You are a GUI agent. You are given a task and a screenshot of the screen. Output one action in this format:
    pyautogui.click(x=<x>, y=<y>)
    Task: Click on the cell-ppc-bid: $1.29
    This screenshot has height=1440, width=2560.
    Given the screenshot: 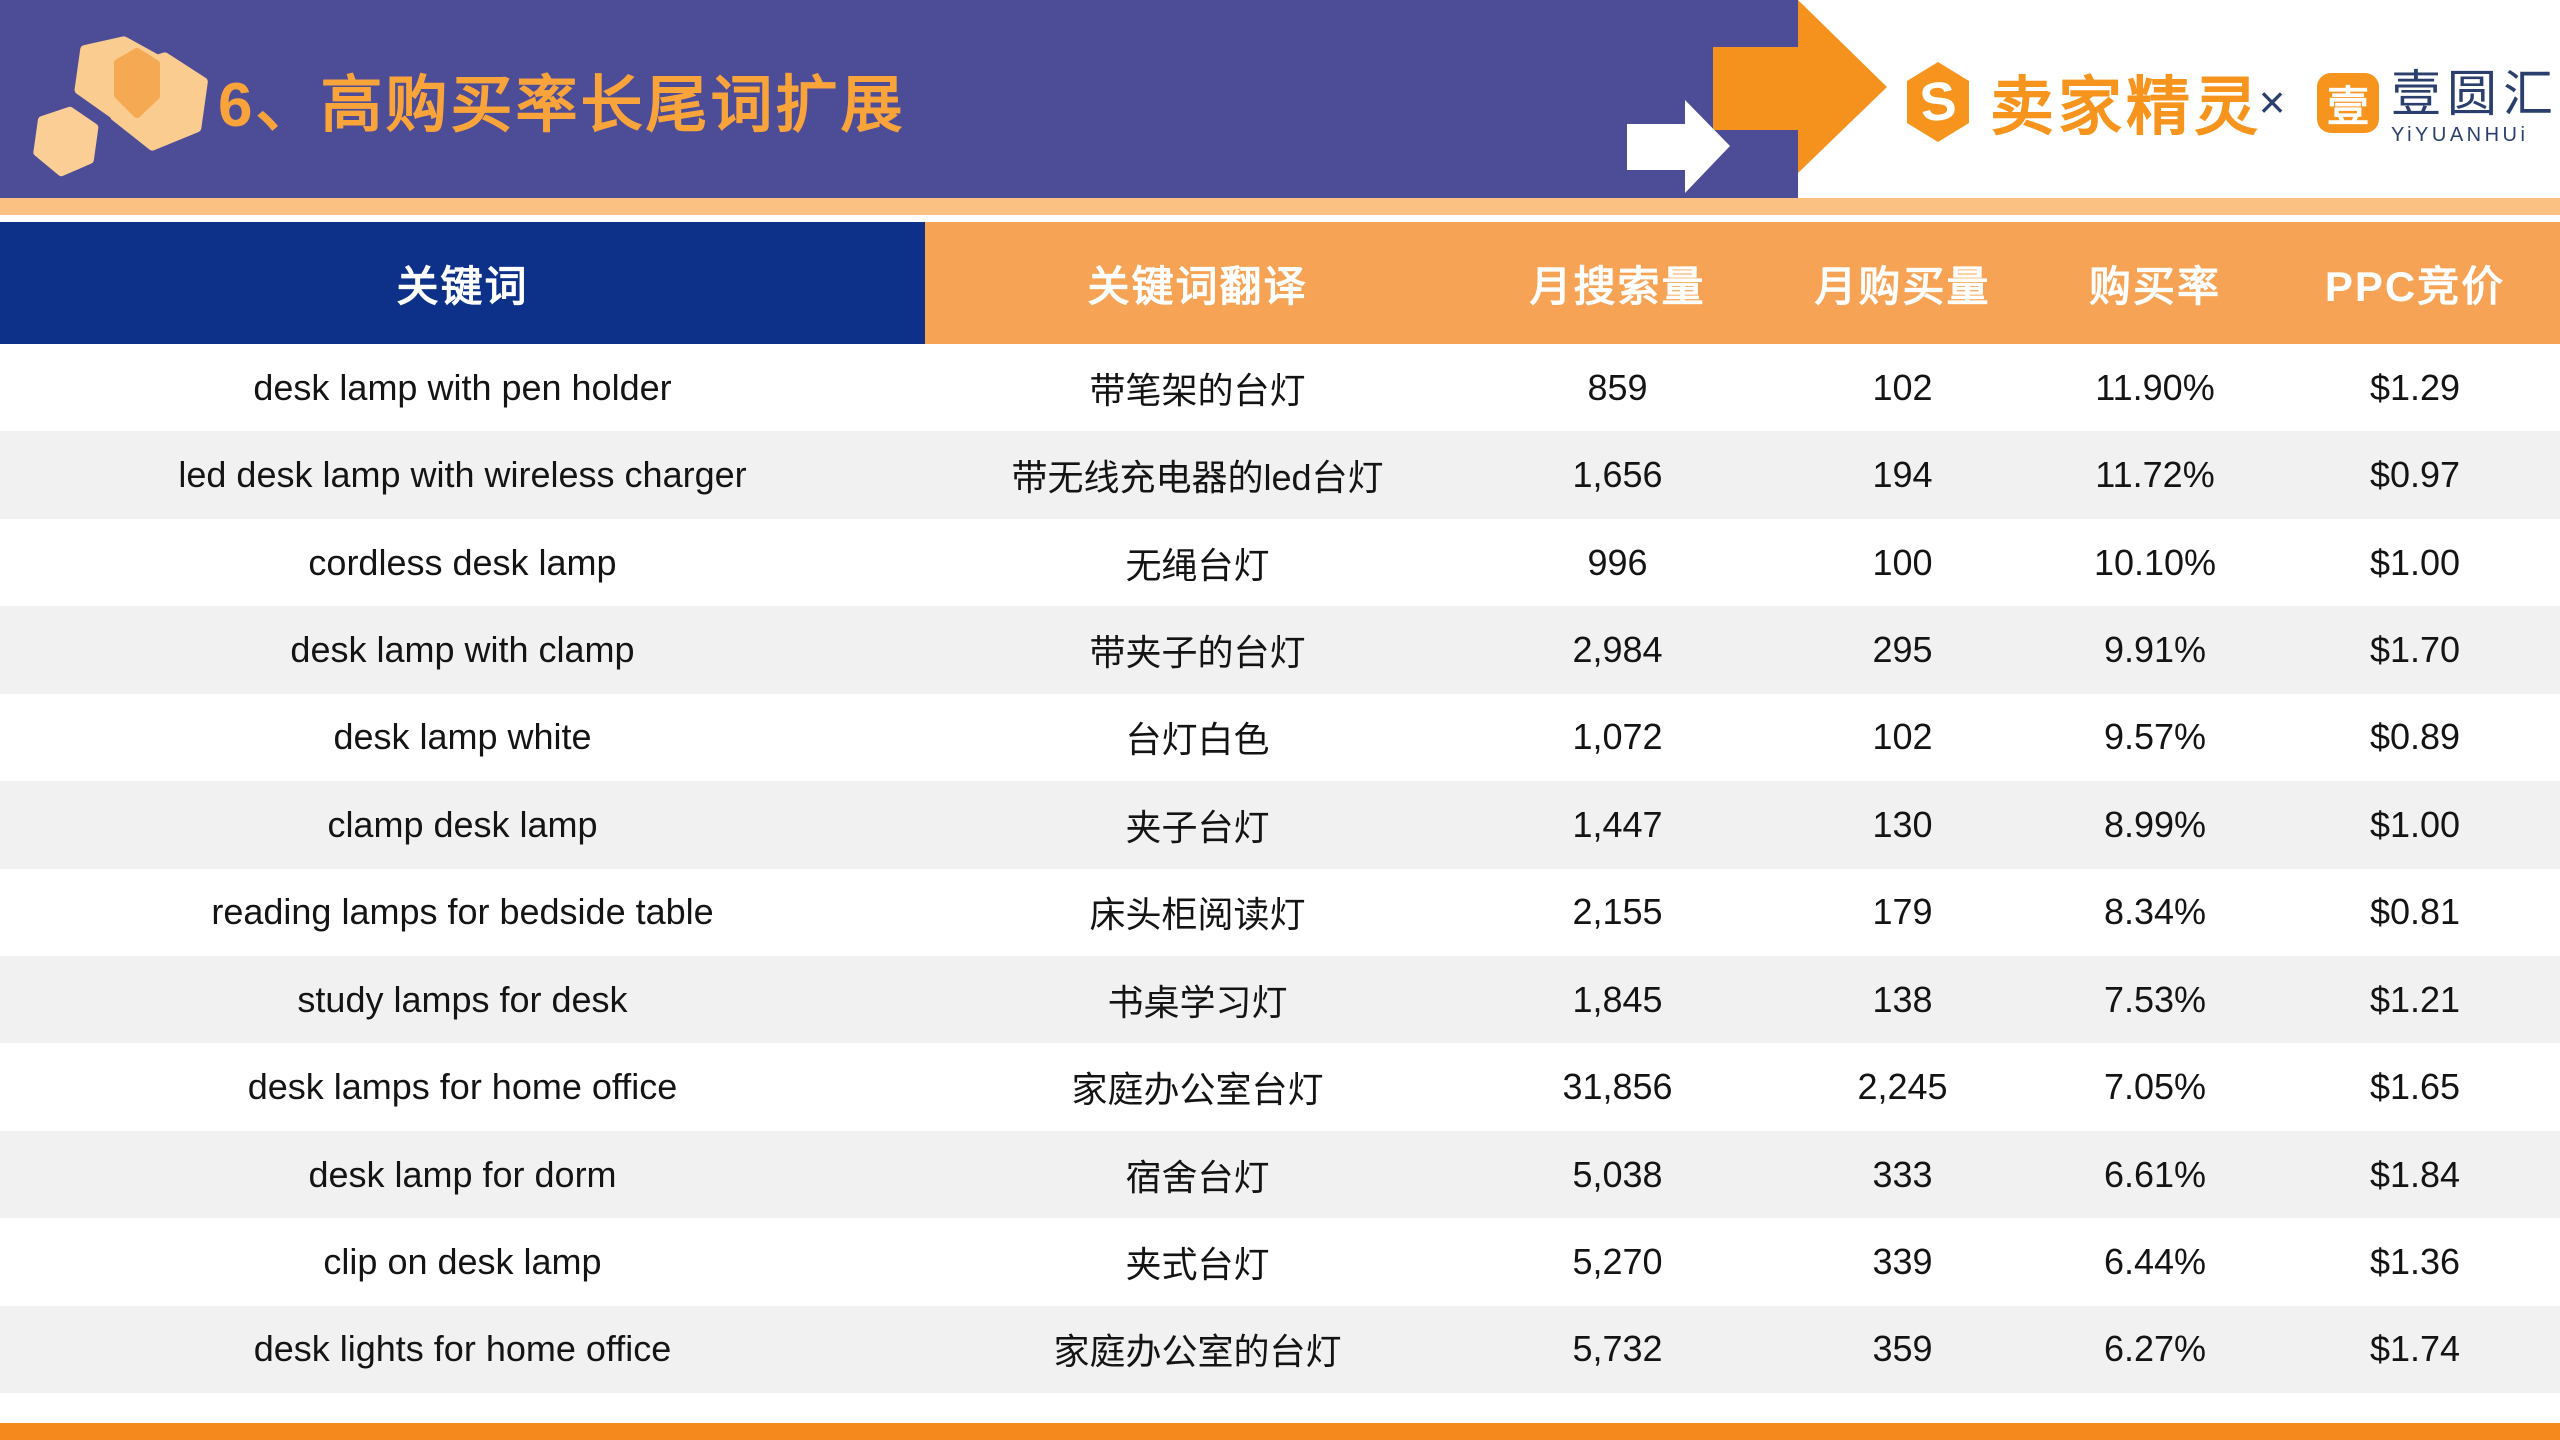 What is the action you would take?
    pyautogui.click(x=2415, y=387)
    